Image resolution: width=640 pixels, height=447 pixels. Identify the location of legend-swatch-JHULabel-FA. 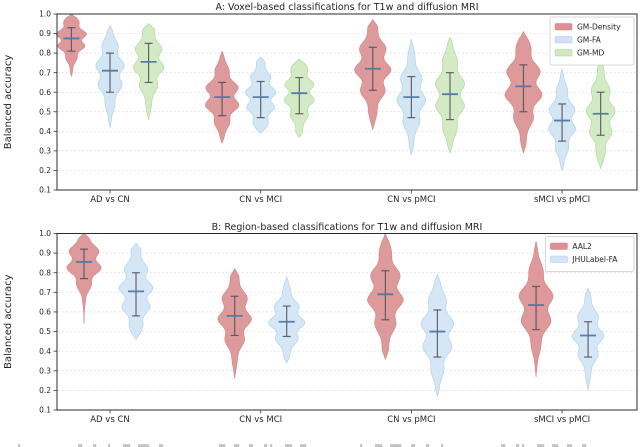
(559, 259).